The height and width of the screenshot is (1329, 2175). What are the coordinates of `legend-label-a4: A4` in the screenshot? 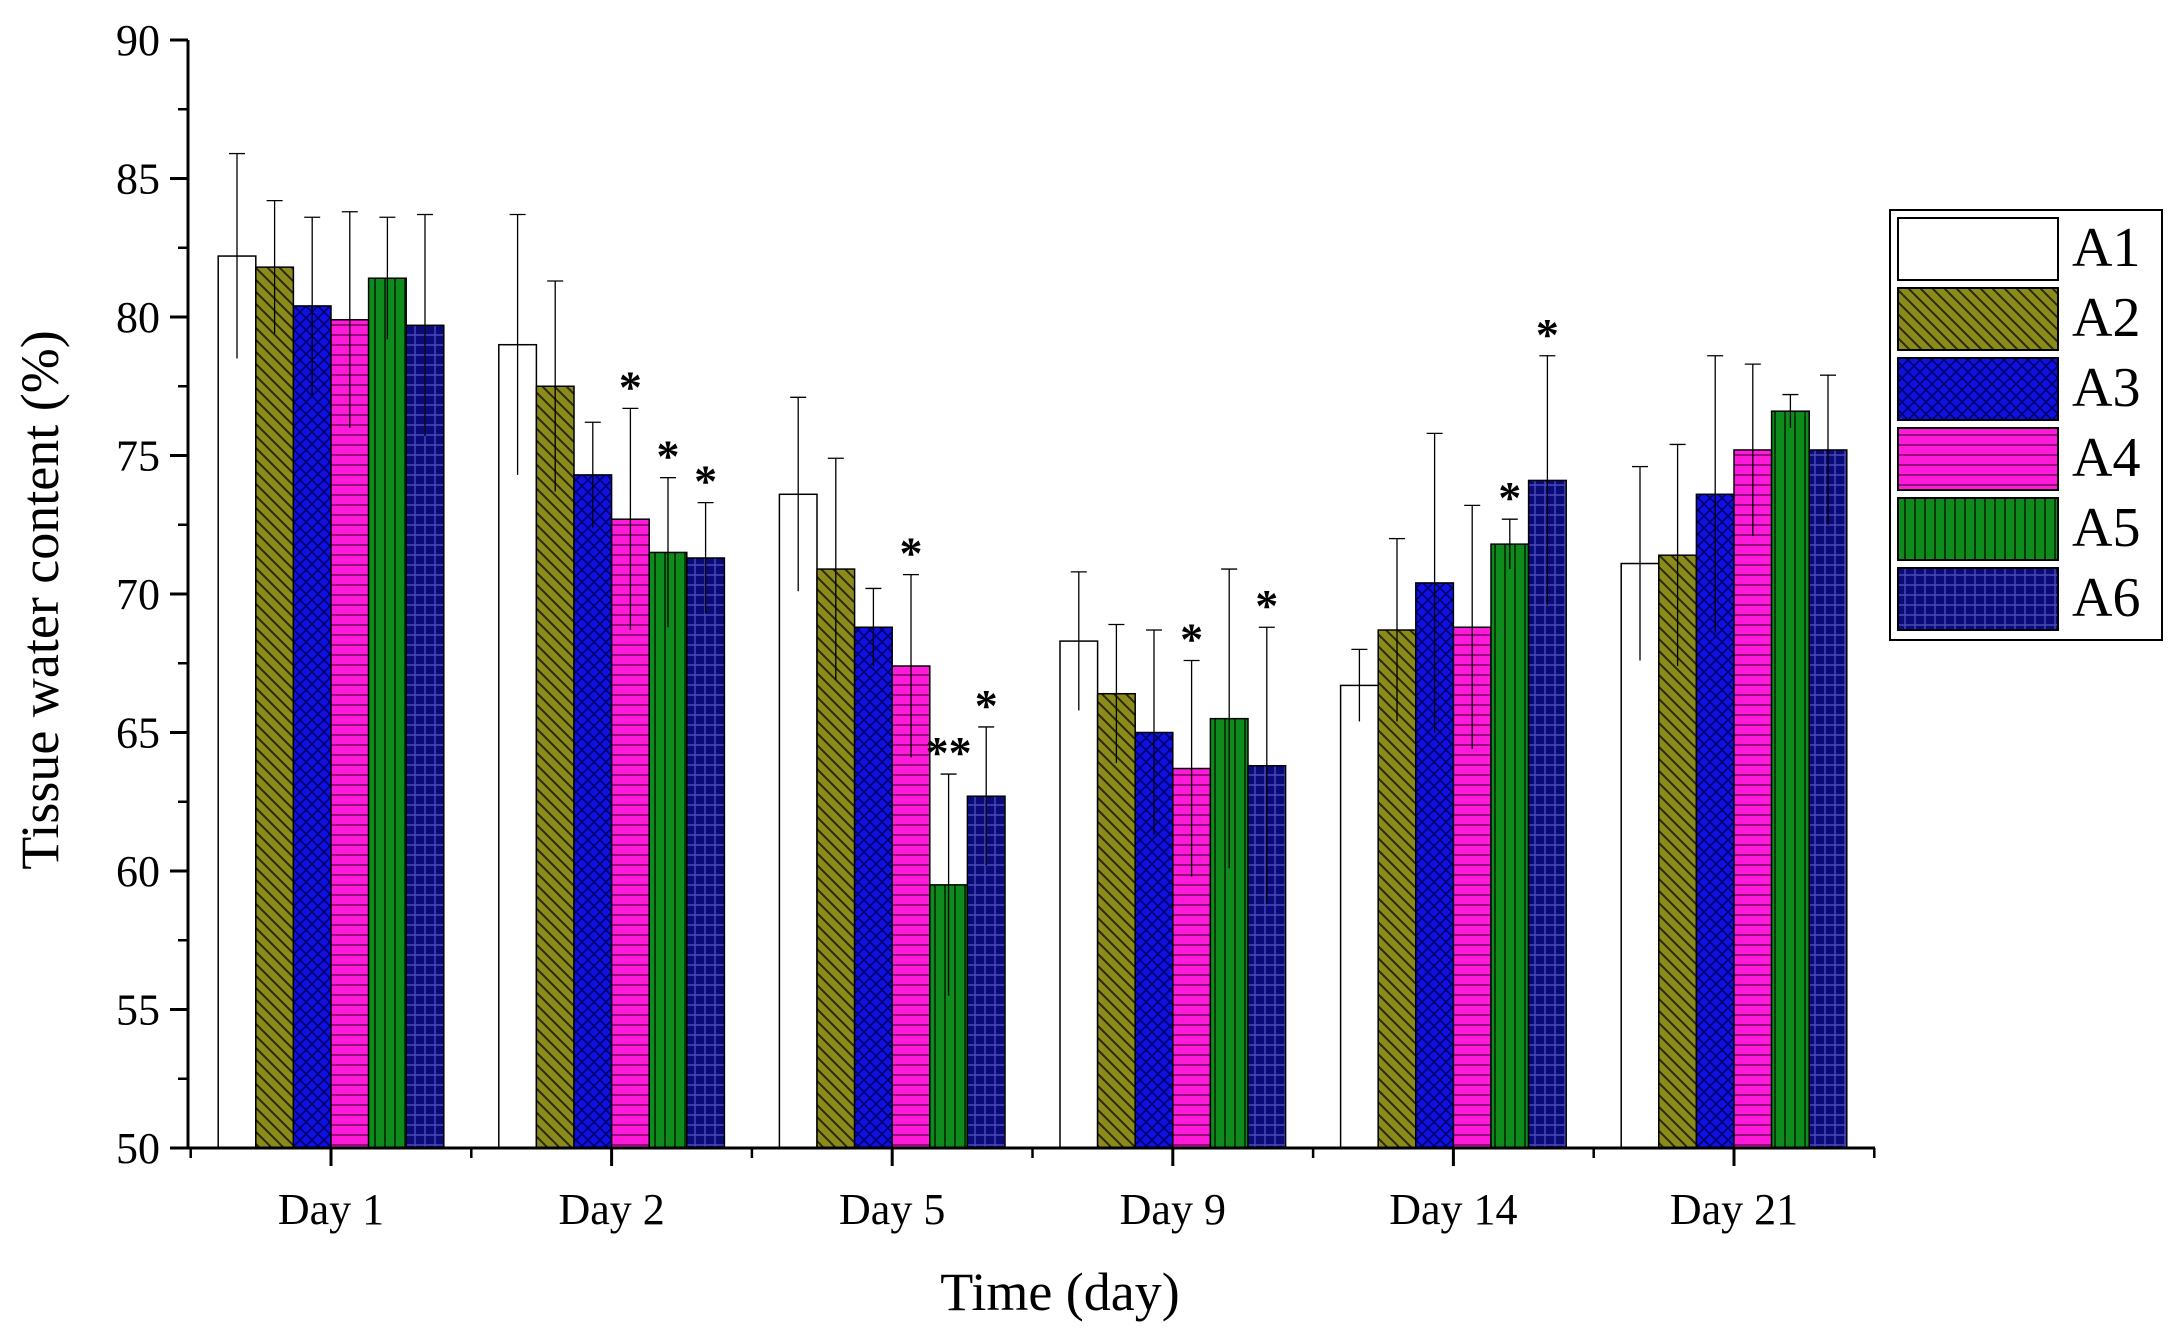 It's located at (2106, 458).